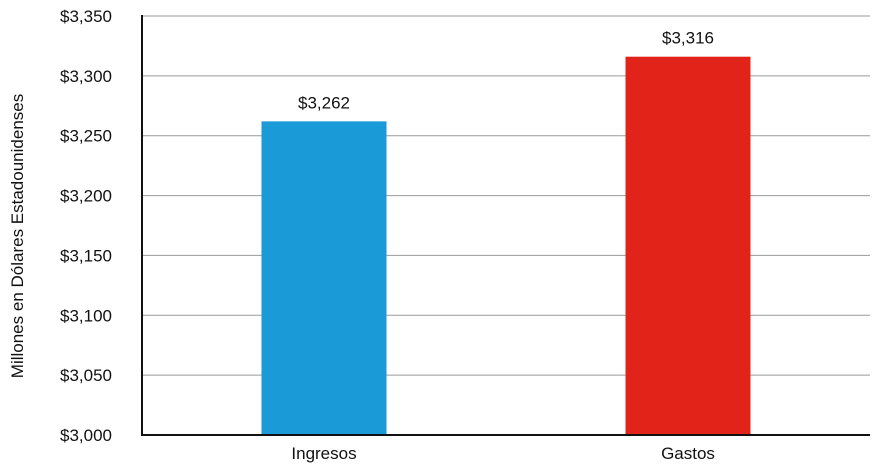  Describe the element at coordinates (688, 38) in the screenshot. I see `data-label: $3,316` at that location.